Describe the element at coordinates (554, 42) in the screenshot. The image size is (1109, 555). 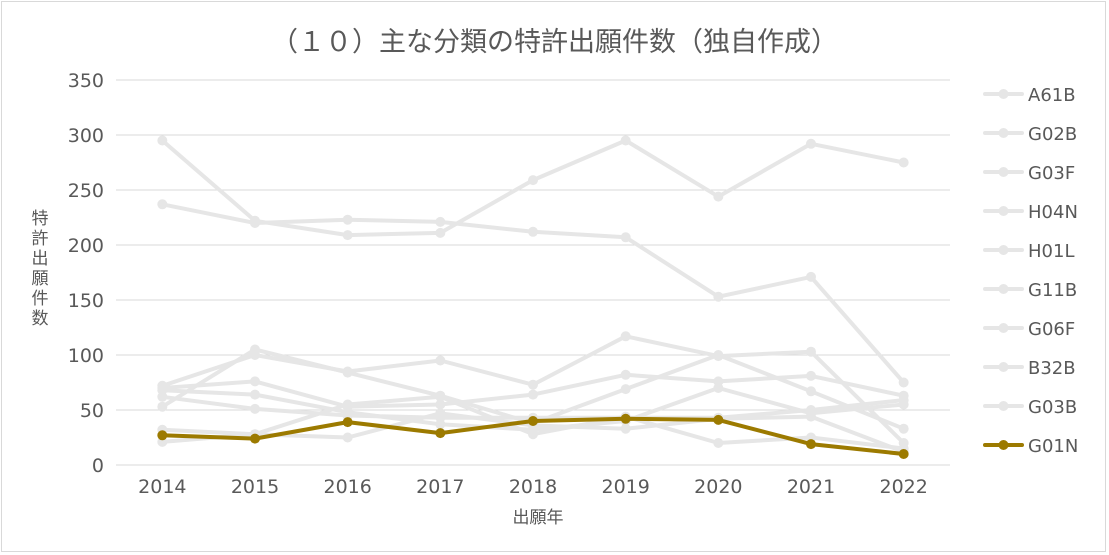
I see `chart-title: （１０）主な分類の特許出願件数（独自作成）` at that location.